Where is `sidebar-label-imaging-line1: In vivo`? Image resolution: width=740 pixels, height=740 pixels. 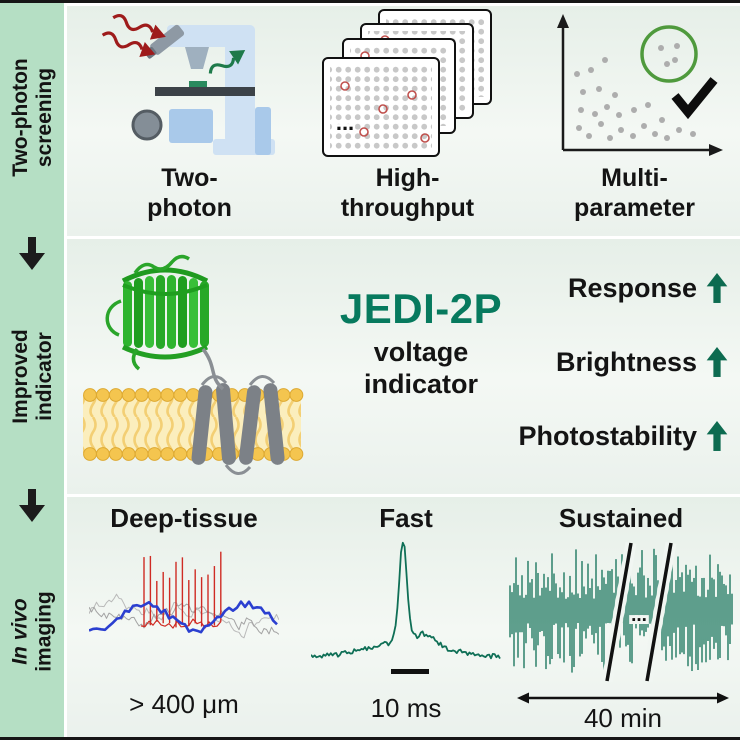 sidebar-label-imaging-line1: In vivo is located at coordinates (20, 632).